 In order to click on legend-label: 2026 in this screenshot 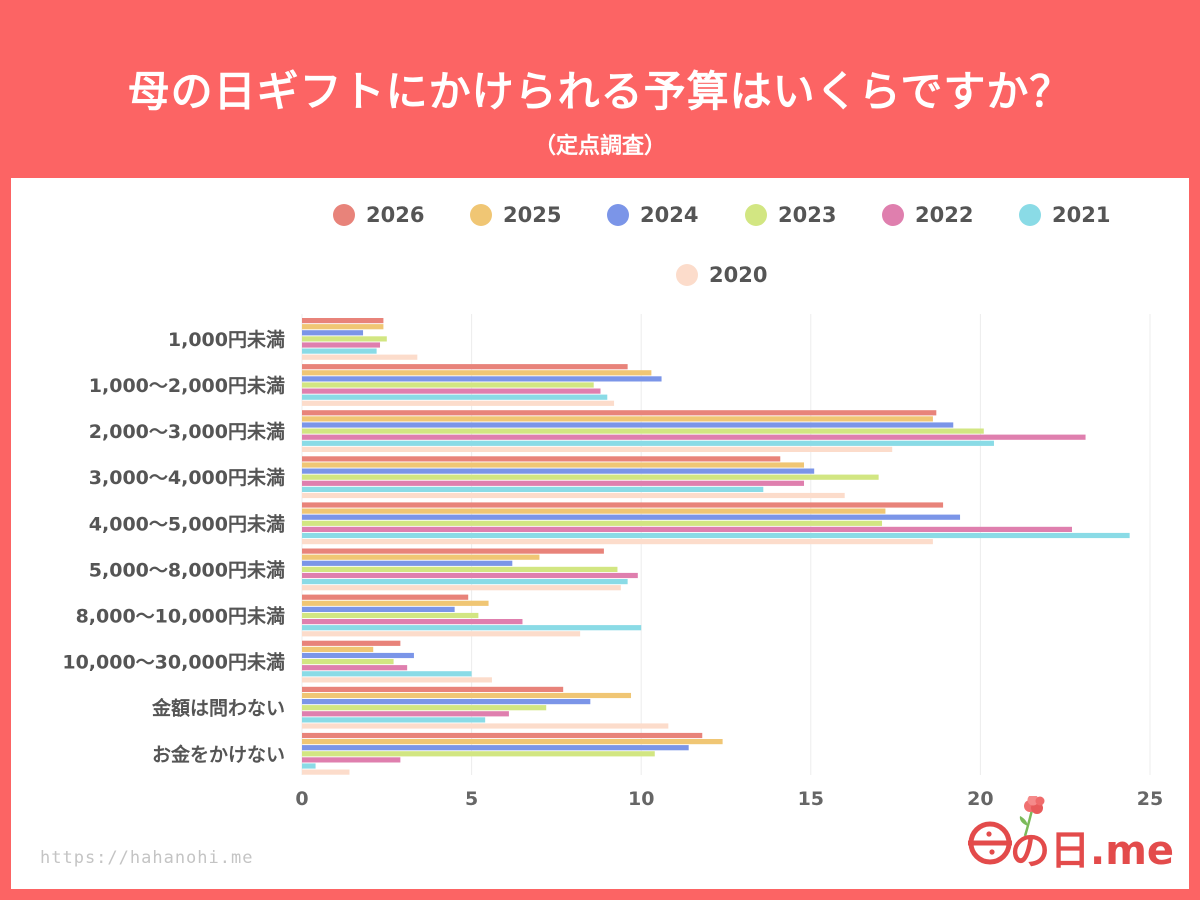, I will do `click(395, 215)`.